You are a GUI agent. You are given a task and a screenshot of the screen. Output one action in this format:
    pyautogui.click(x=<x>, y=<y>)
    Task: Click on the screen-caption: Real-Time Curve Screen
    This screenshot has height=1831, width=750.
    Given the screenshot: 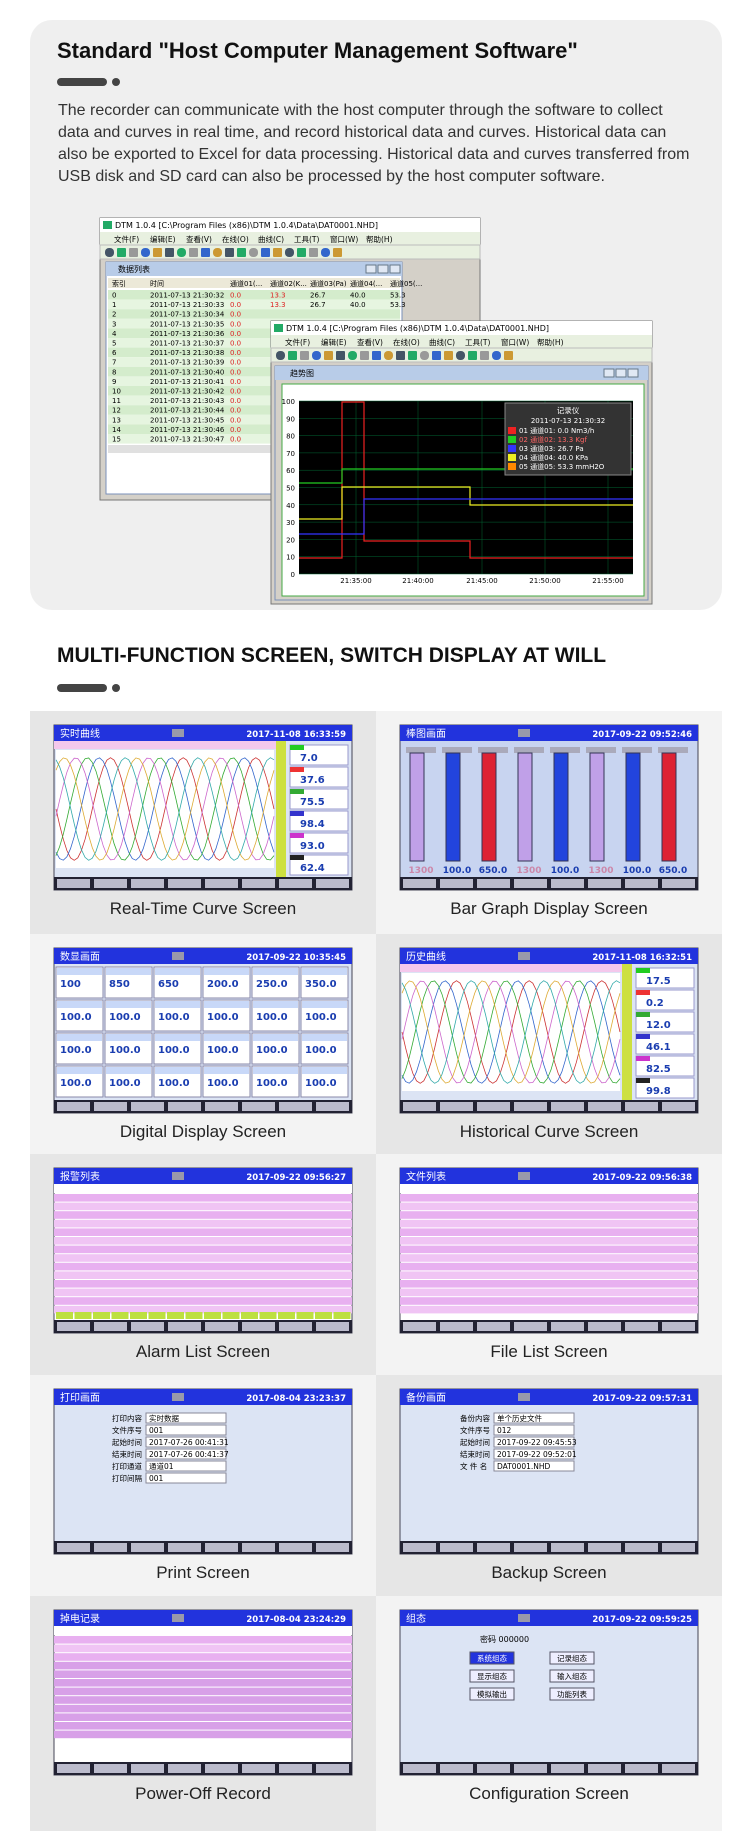 What is the action you would take?
    pyautogui.click(x=203, y=908)
    